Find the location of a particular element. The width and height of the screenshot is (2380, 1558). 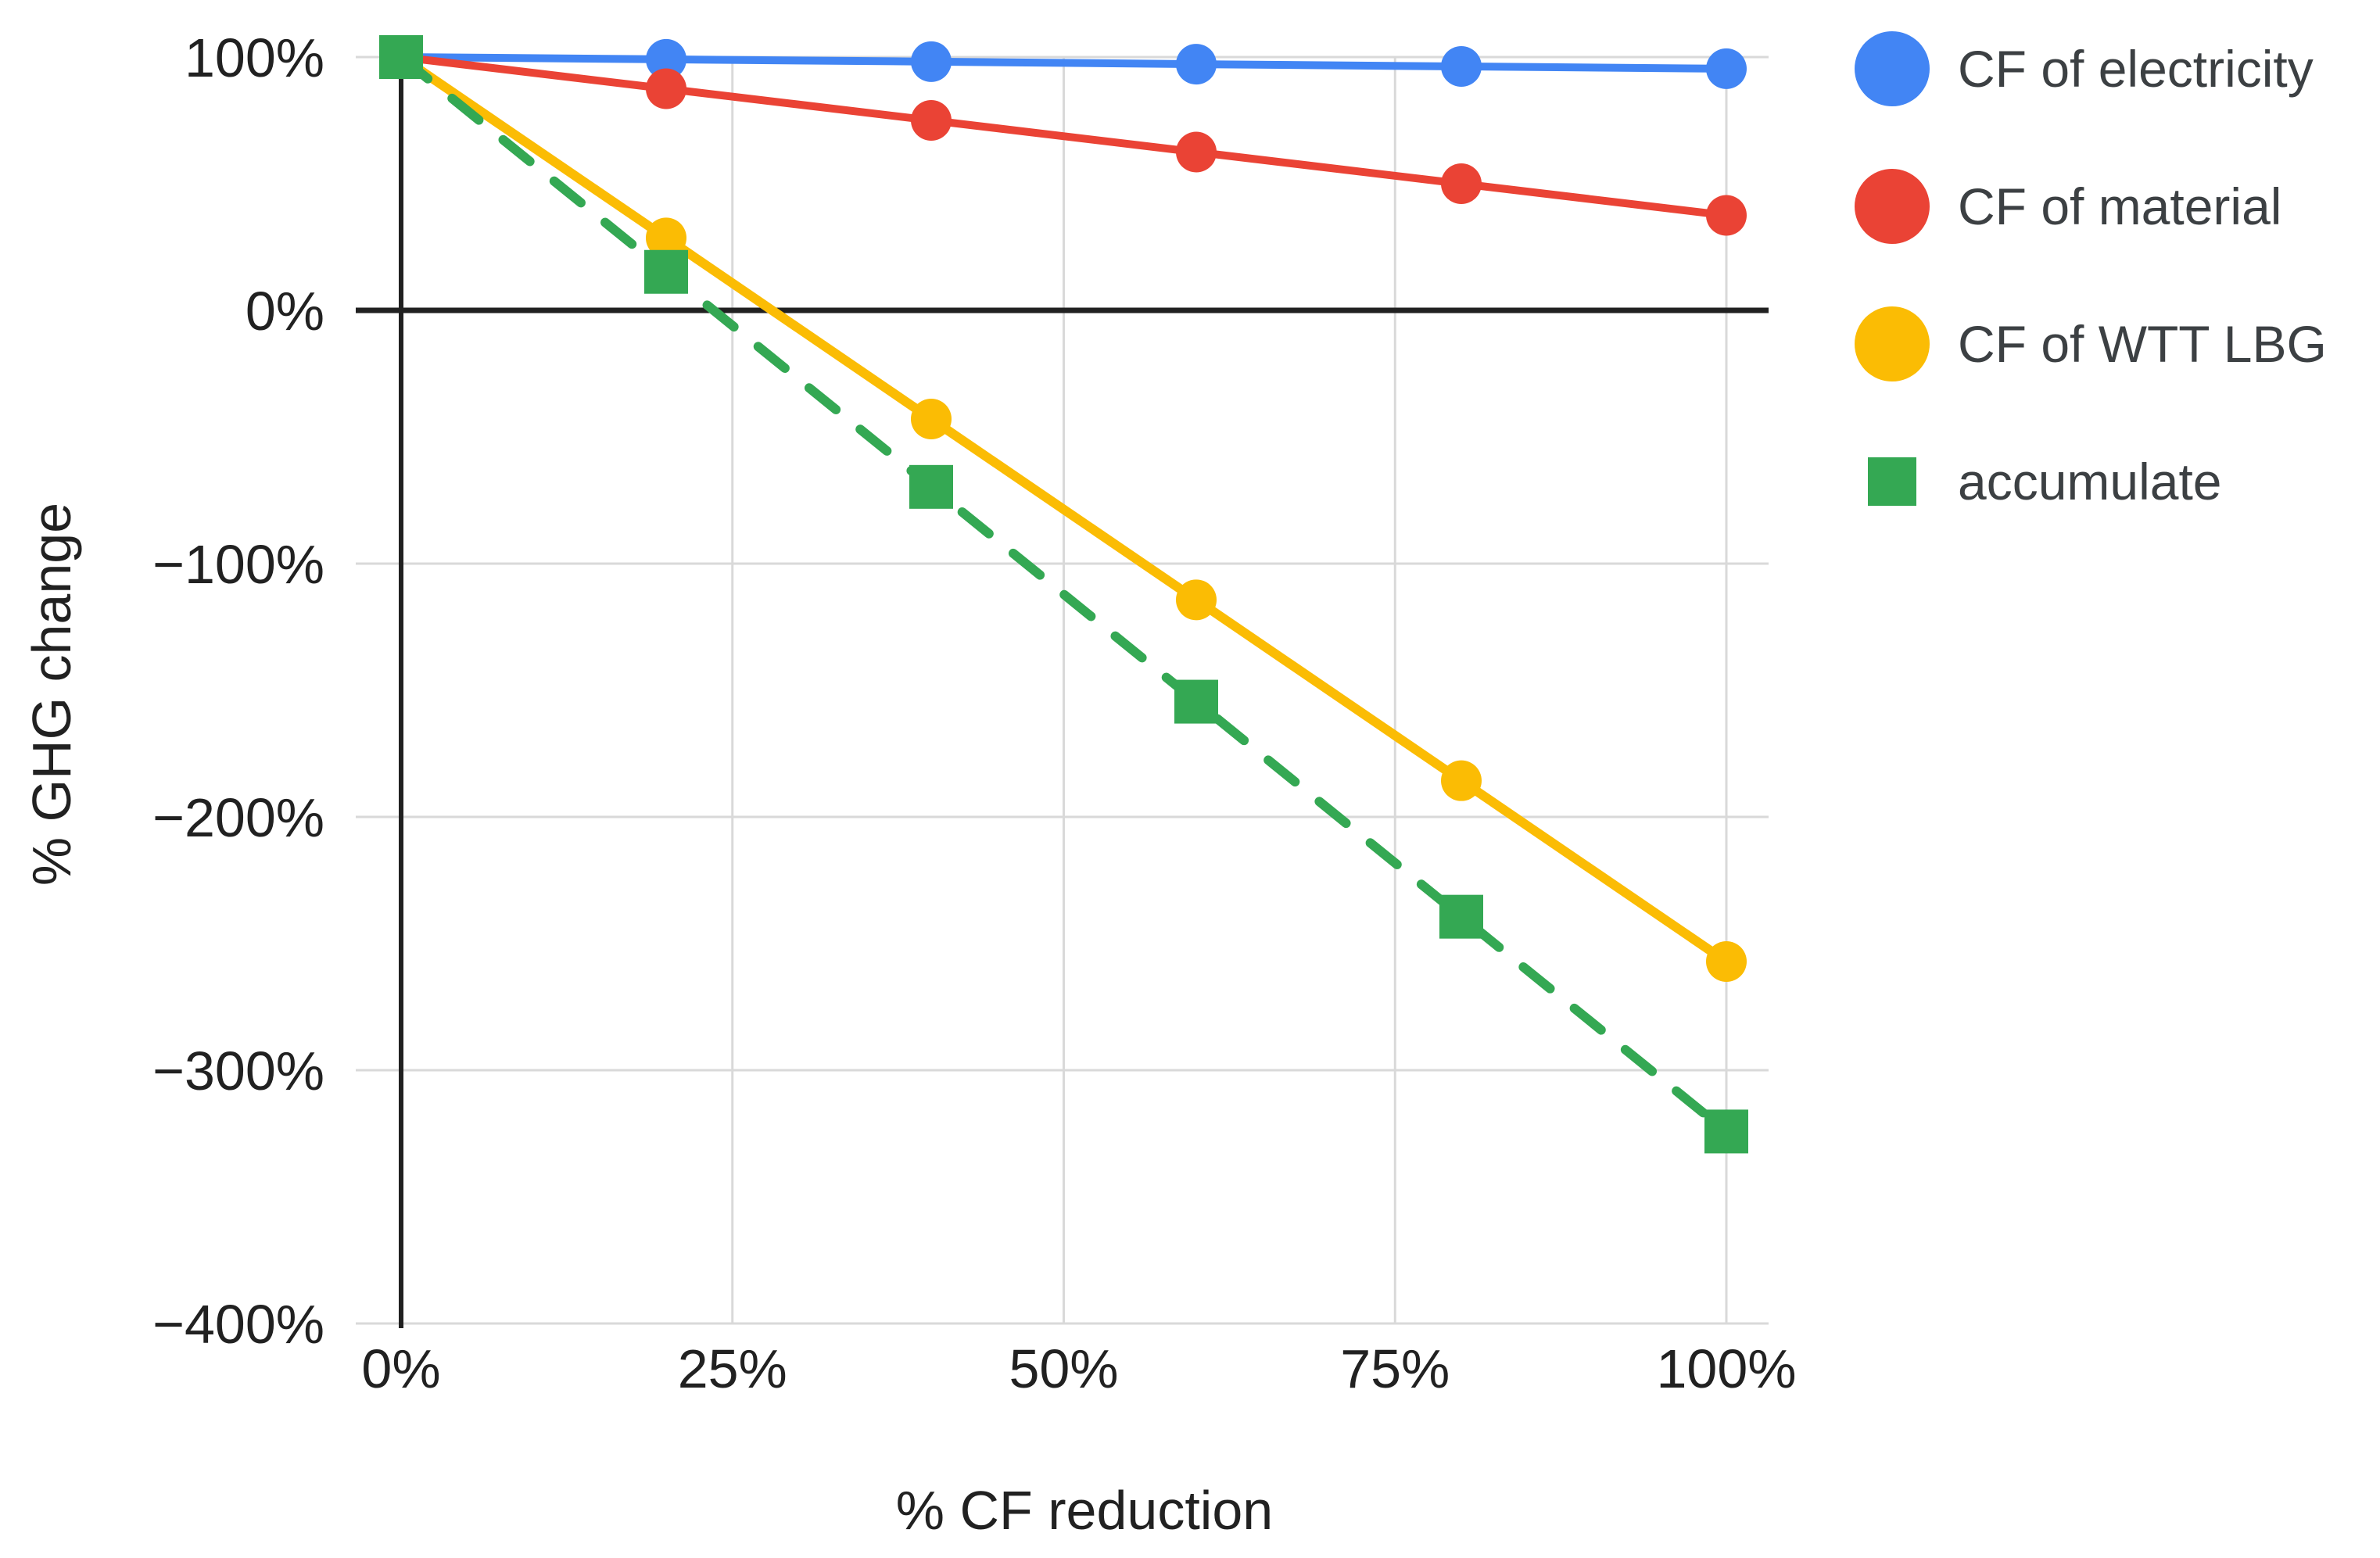

legend-square-swatch is located at coordinates (1892, 482).